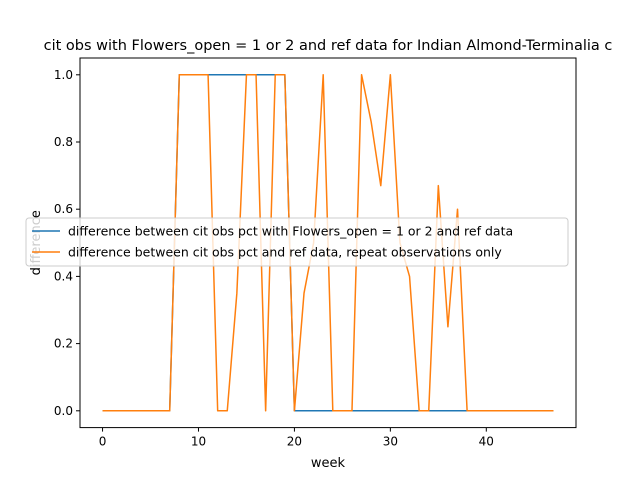 Image resolution: width=640 pixels, height=480 pixels. Describe the element at coordinates (63, 142) in the screenshot. I see `y-tick-label: 0.8` at that location.